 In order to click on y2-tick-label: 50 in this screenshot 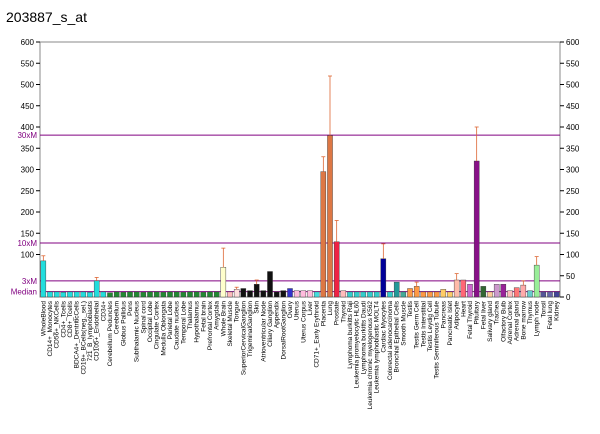, I will do `click(570, 276)`.